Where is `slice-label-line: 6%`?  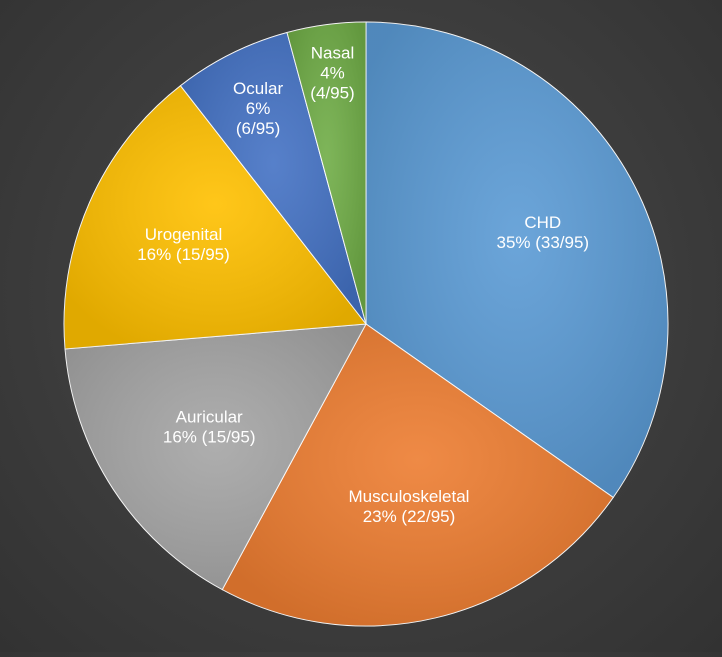
slice-label-line: 6% is located at coordinates (258, 108).